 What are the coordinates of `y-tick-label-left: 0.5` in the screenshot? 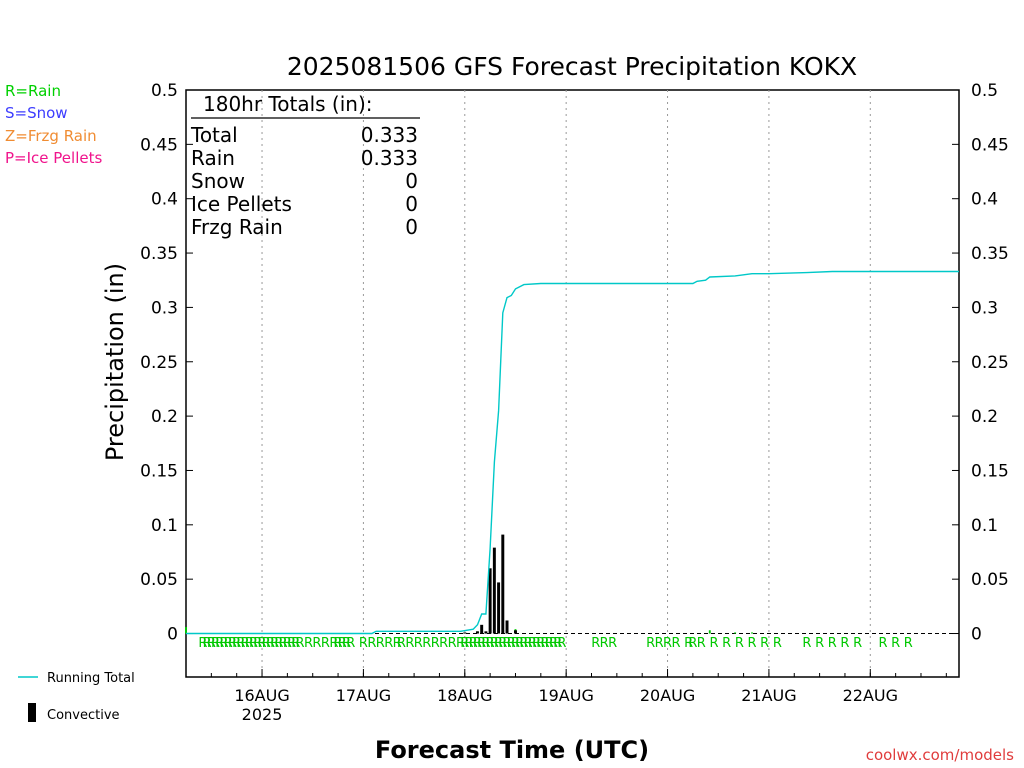 It's located at (164, 91).